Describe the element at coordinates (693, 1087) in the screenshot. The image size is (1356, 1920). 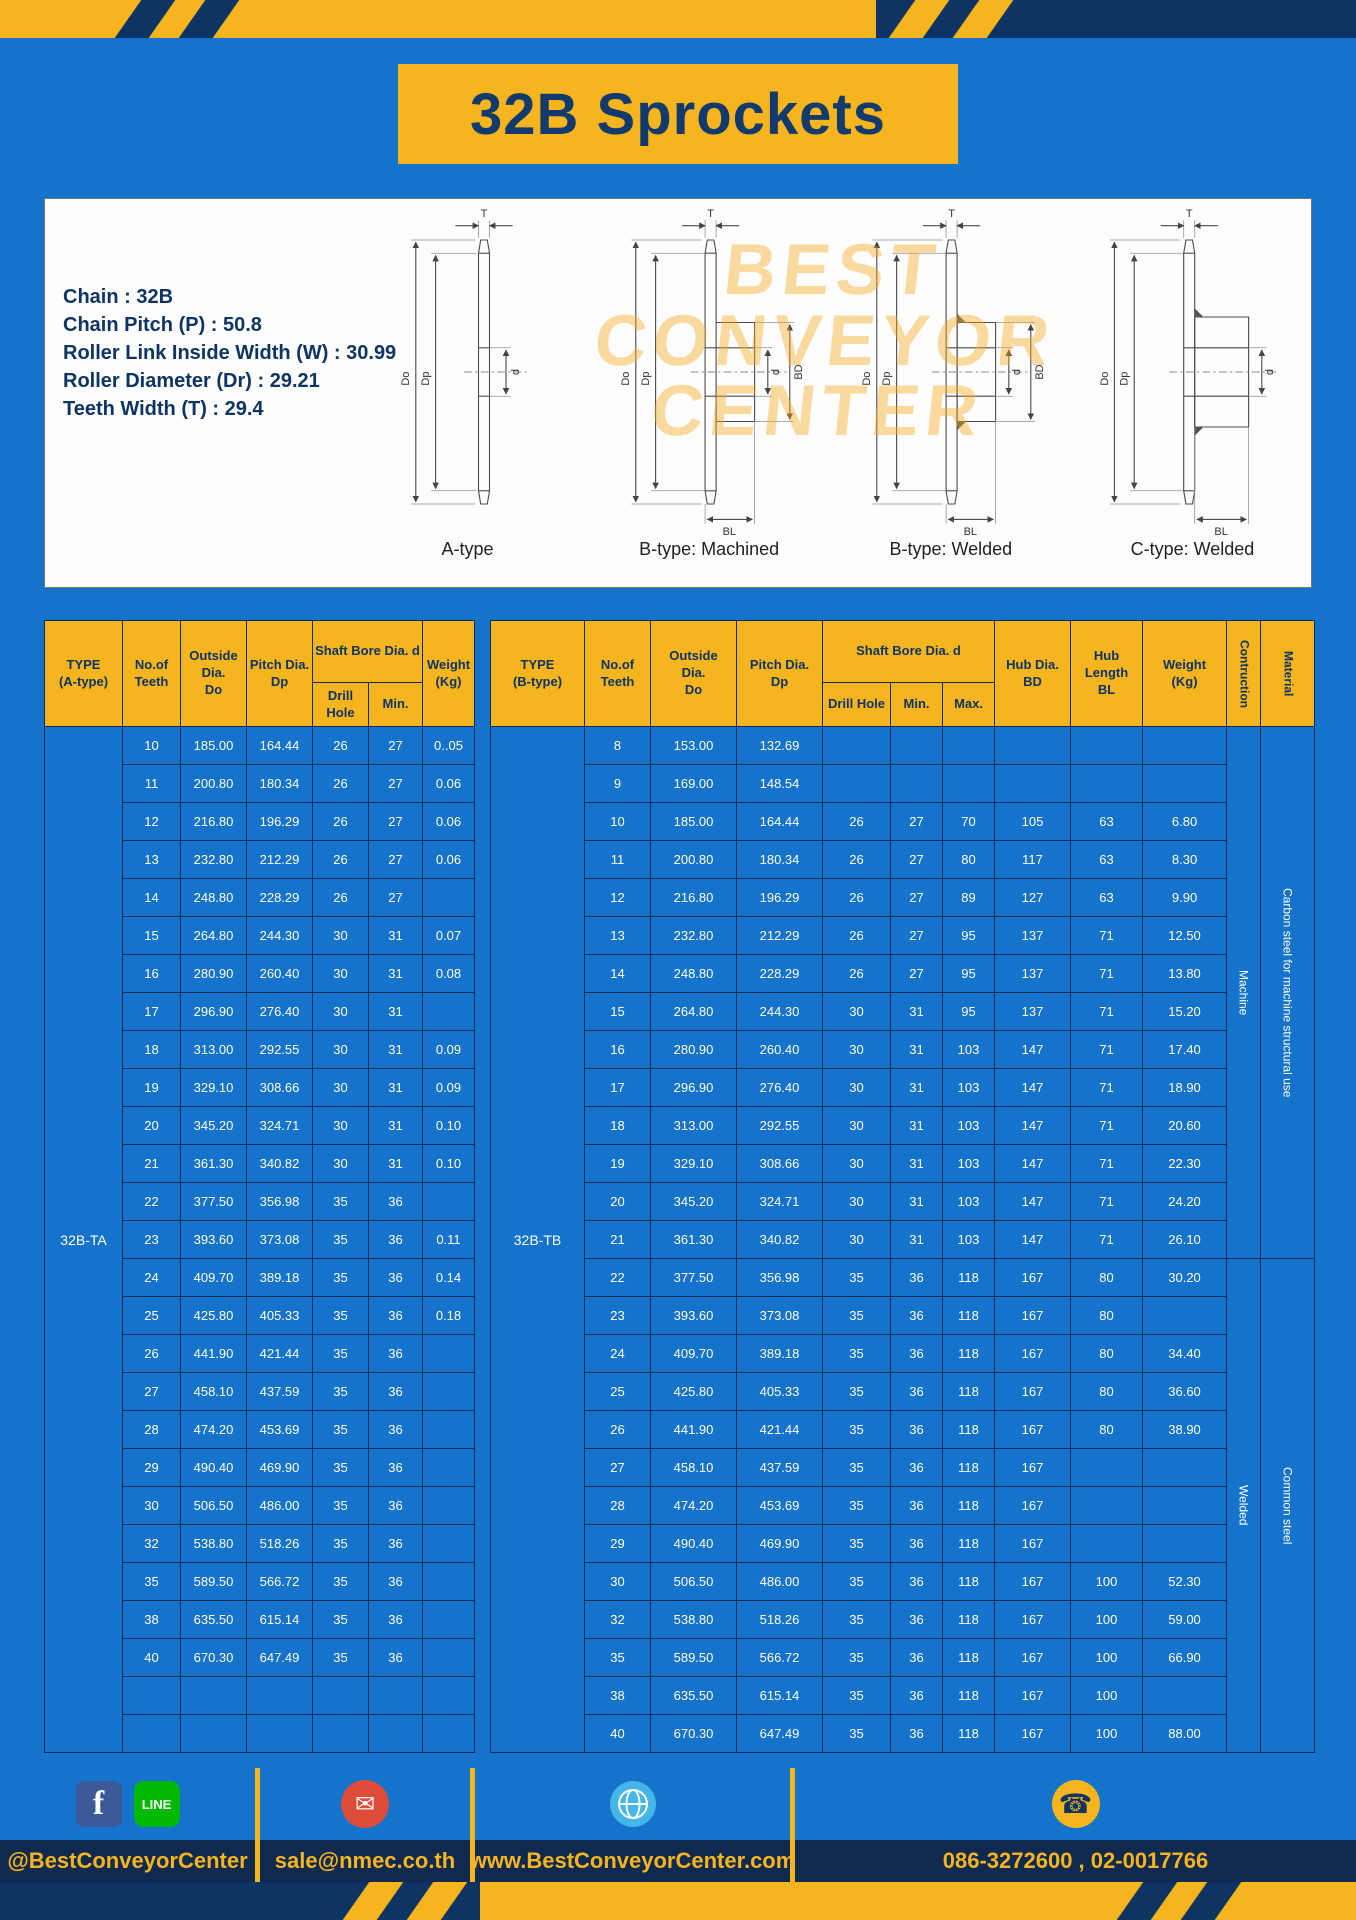
I see `data-cell: 296.90` at that location.